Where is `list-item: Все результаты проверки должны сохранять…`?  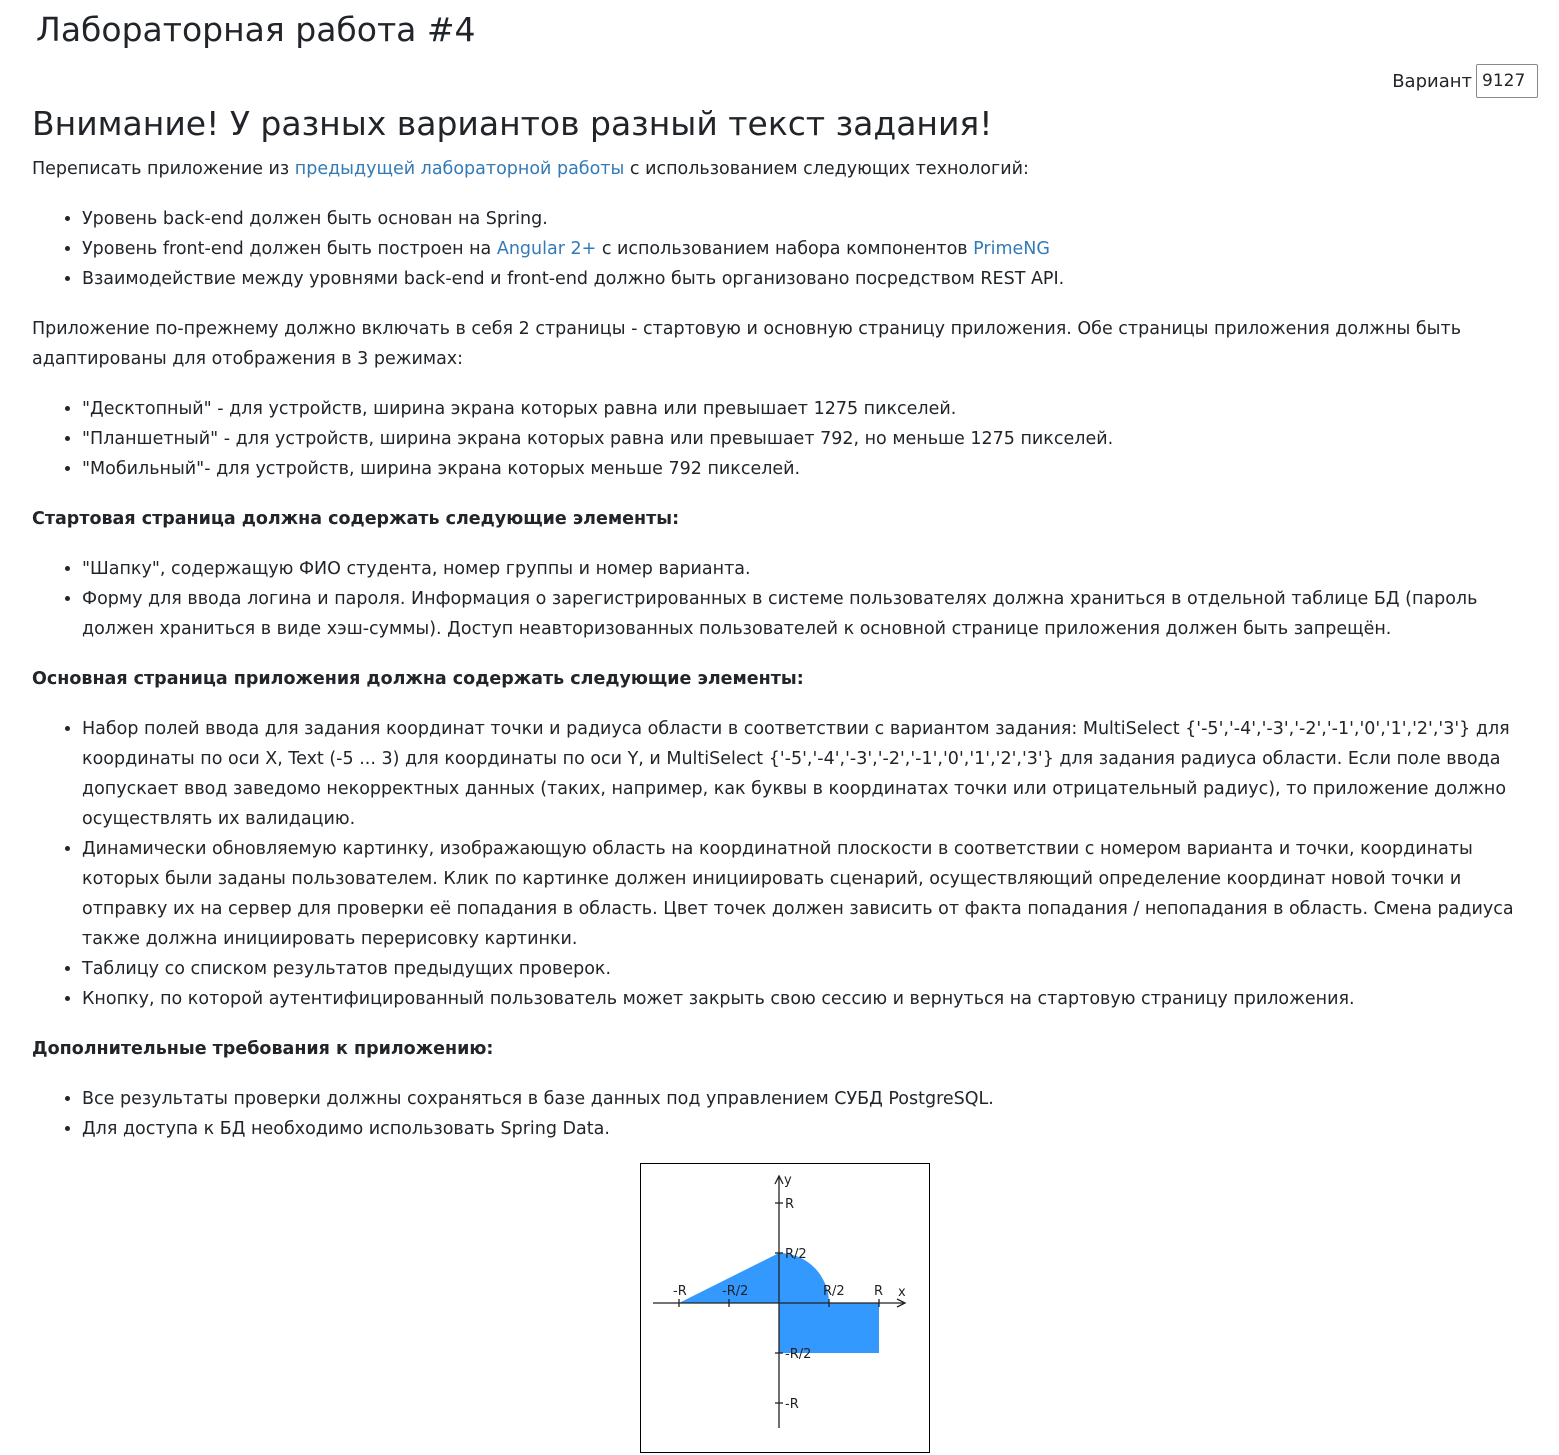 list-item: Все результаты проверки должны сохранять… is located at coordinates (812, 1099).